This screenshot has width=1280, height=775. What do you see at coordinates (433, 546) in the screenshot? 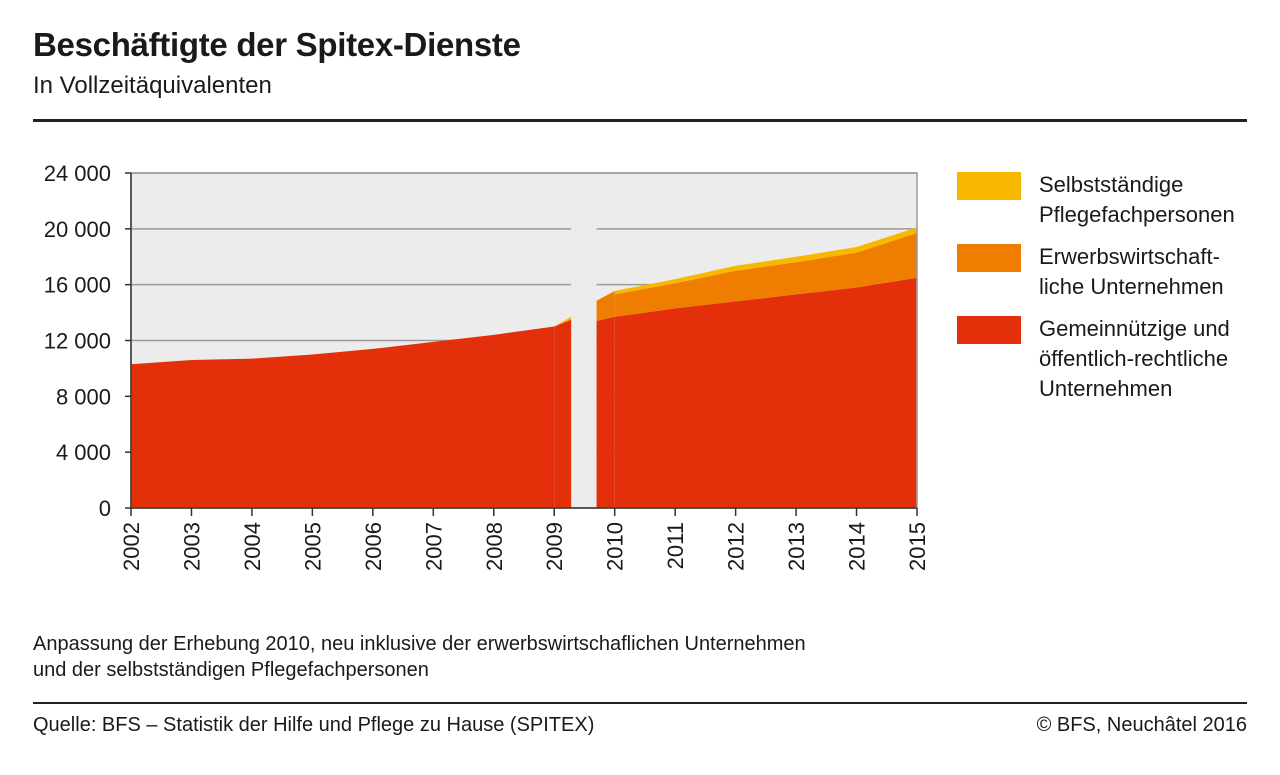
I see `x-tick-label: 2007` at bounding box center [433, 546].